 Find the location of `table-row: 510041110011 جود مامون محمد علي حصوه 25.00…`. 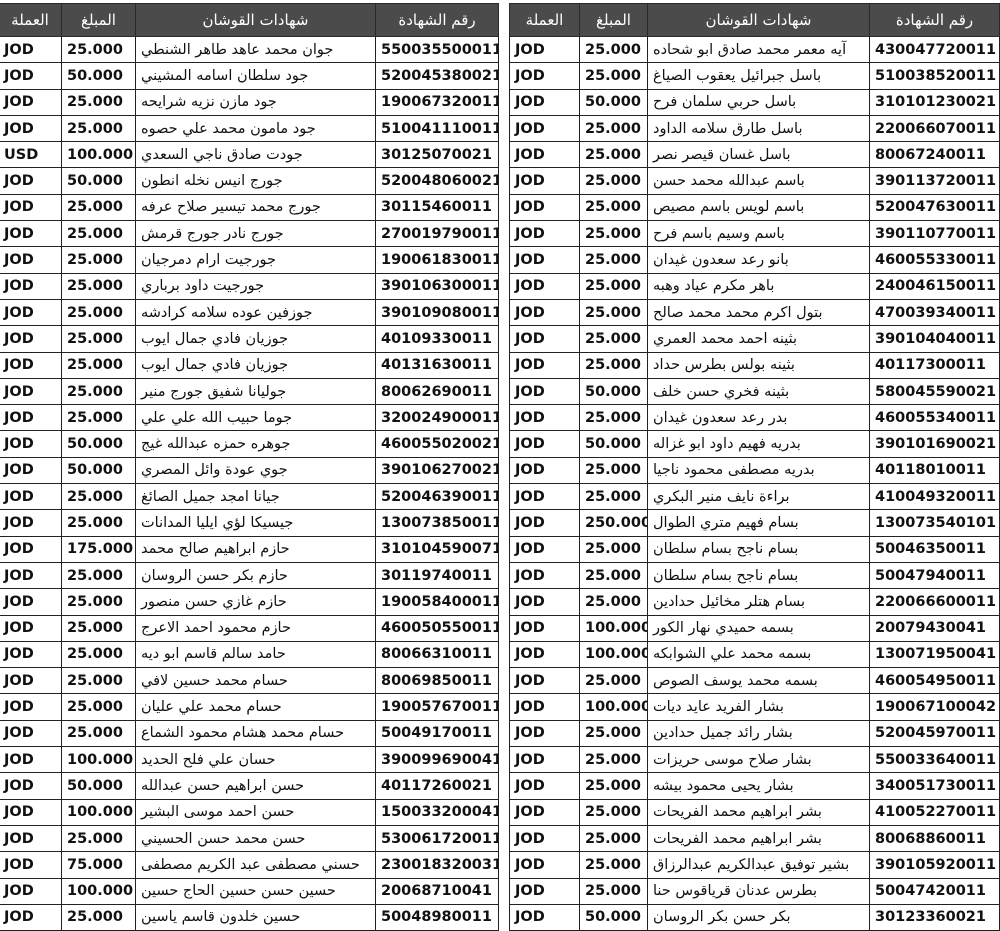

table-row: 510041110011 جود مامون محمد علي حصوه 25.00… is located at coordinates (249, 128).